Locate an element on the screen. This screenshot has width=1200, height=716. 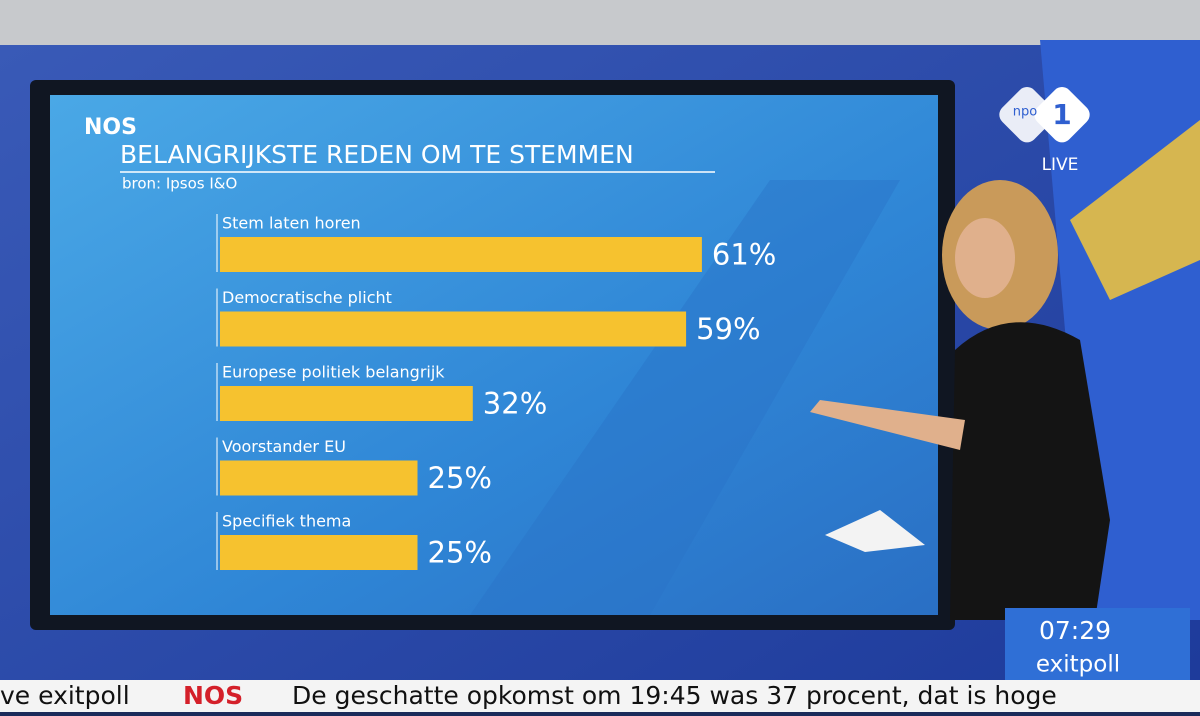
category-label: Europese politiek belangrijk is located at coordinates (333, 372).